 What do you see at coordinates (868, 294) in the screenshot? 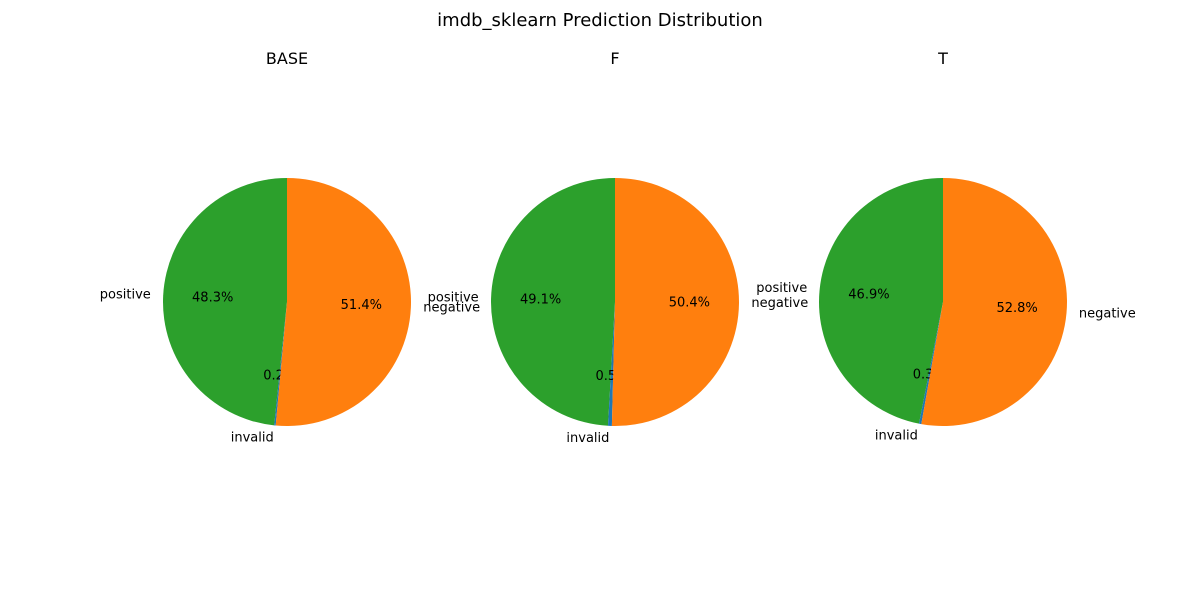
I see `slice-percent-positive: 46.9%` at bounding box center [868, 294].